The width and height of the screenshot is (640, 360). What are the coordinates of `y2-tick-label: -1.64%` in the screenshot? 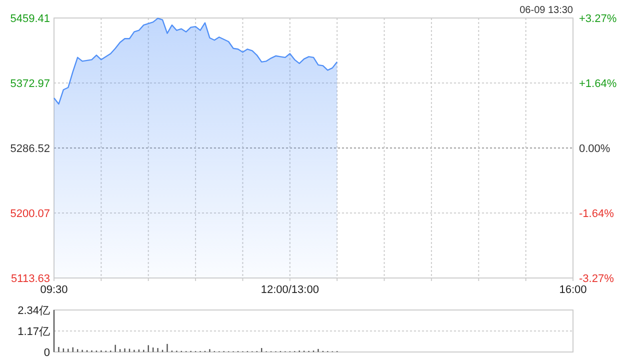 It's located at (596, 214).